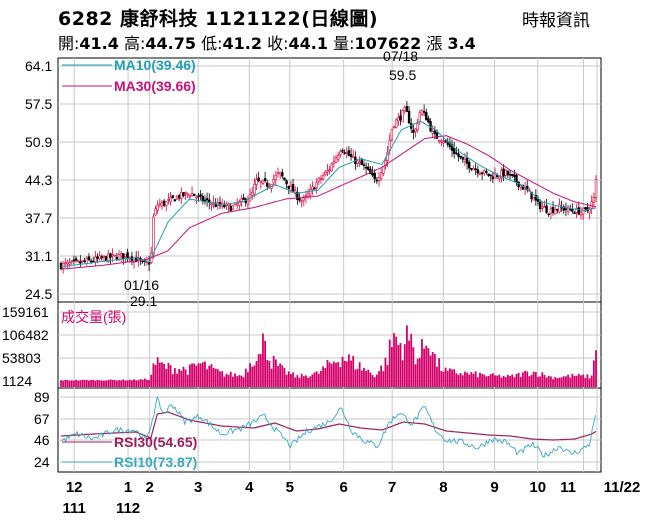 Image resolution: width=656 pixels, height=525 pixels. I want to click on price-tick-label: 37.7, so click(38, 218).